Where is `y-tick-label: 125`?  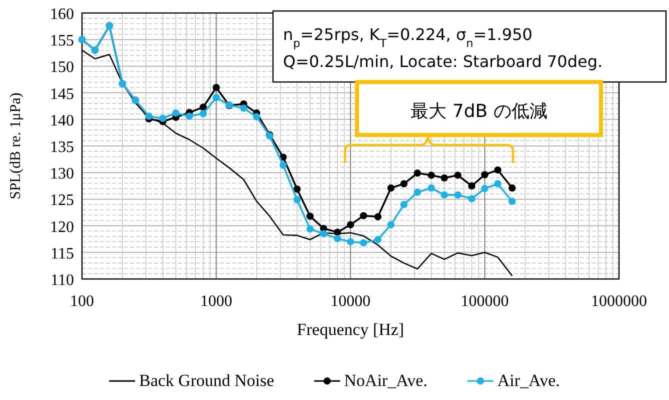
y-tick-label: 125 is located at coordinates (62, 201).